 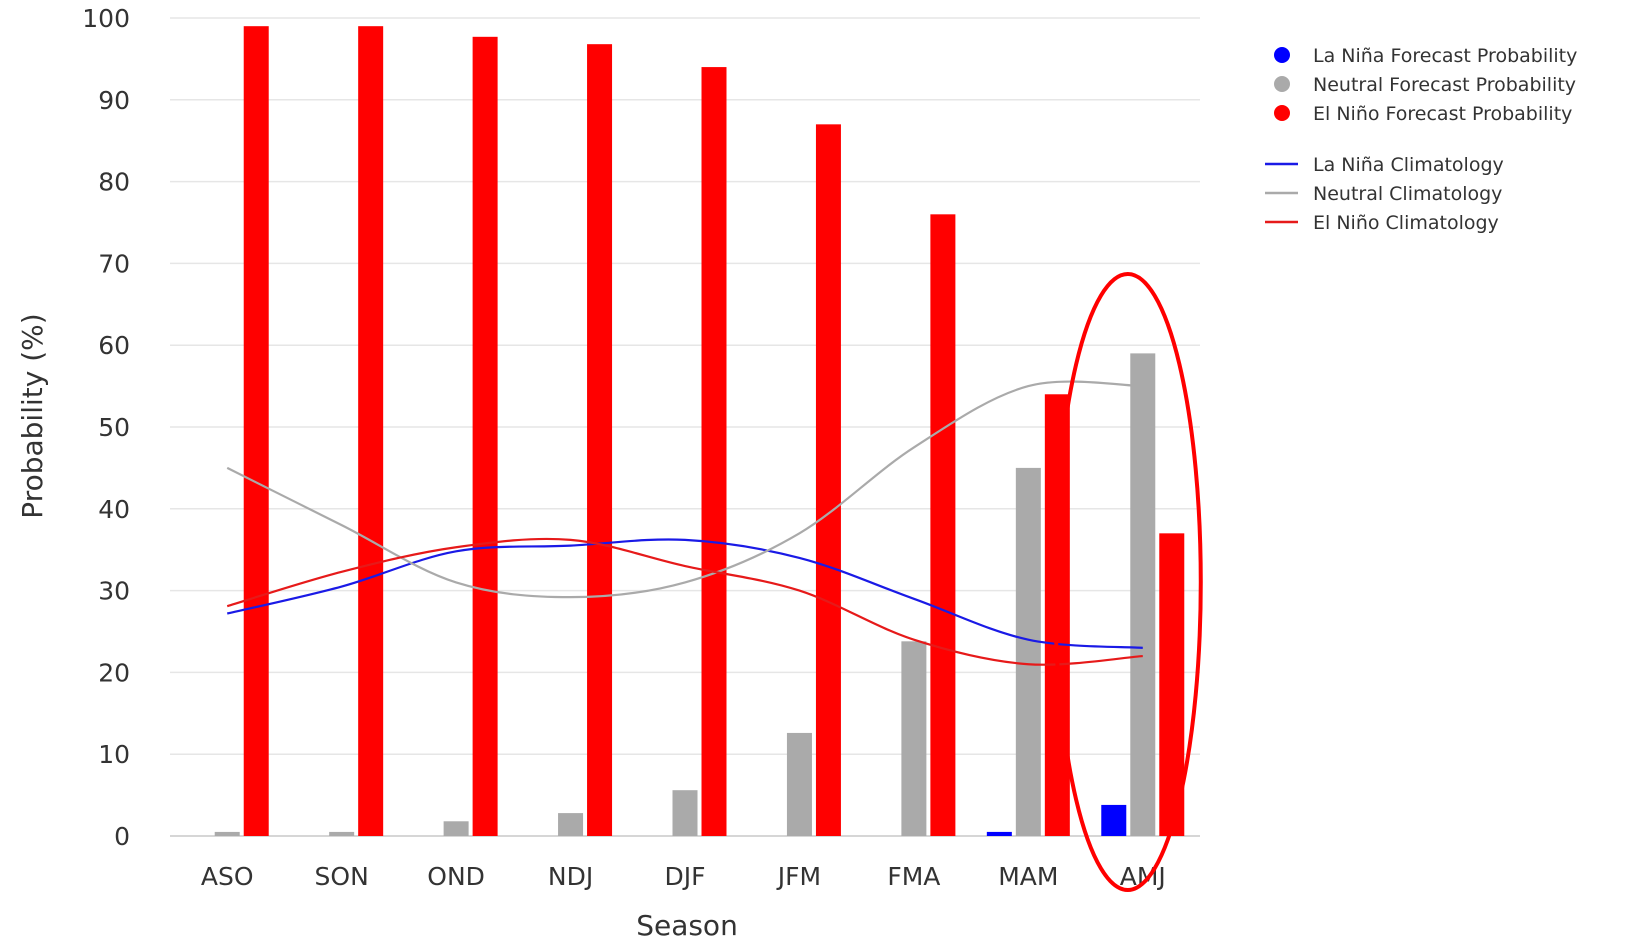 I want to click on legend-label: Neutral Climatology, so click(x=1407, y=194).